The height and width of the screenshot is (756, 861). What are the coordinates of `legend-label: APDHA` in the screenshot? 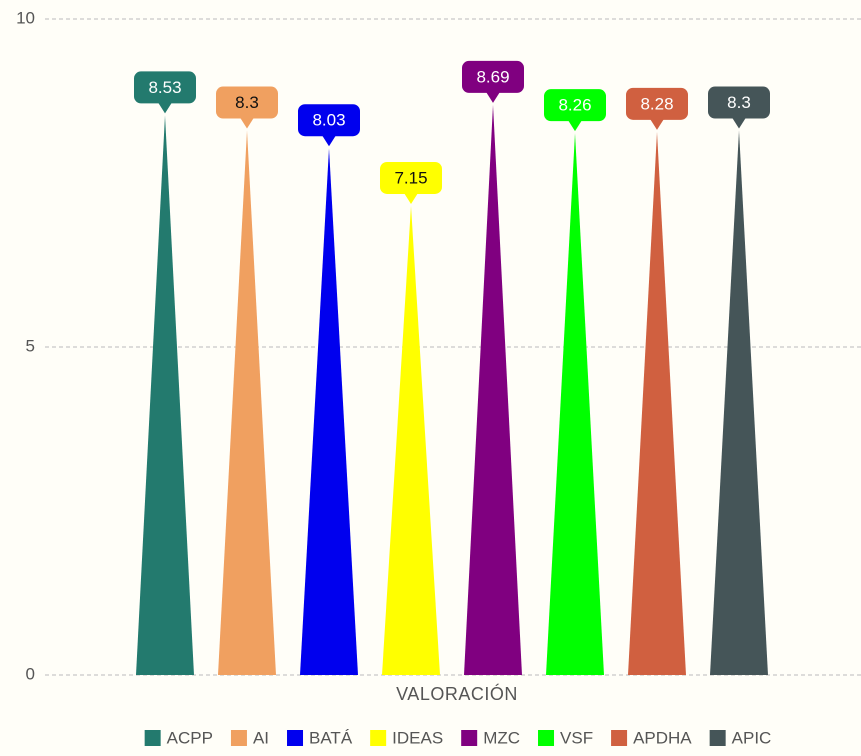 It's located at (662, 737).